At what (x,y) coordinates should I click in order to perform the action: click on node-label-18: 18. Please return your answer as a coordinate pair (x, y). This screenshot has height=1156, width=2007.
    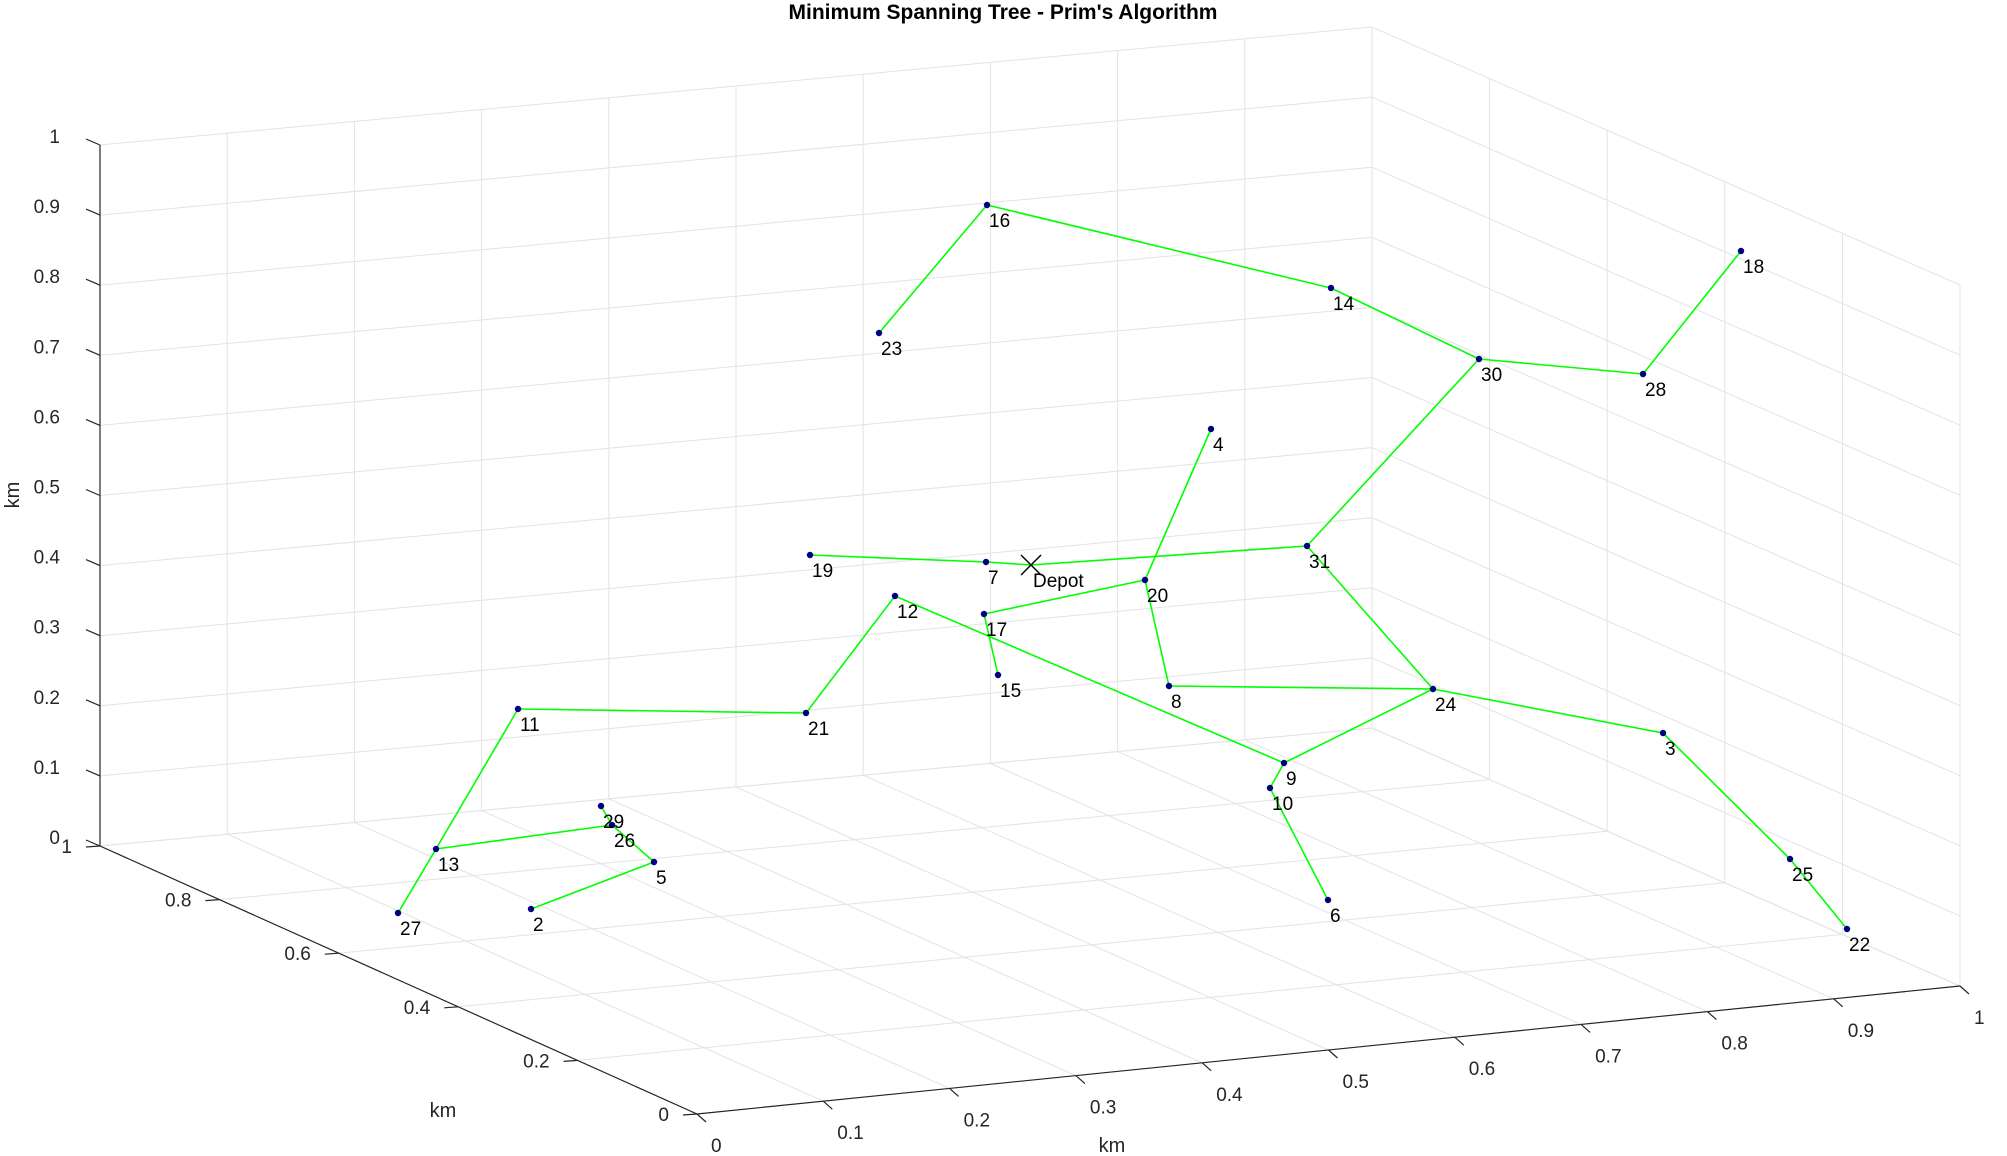
    Looking at the image, I should click on (1753, 267).